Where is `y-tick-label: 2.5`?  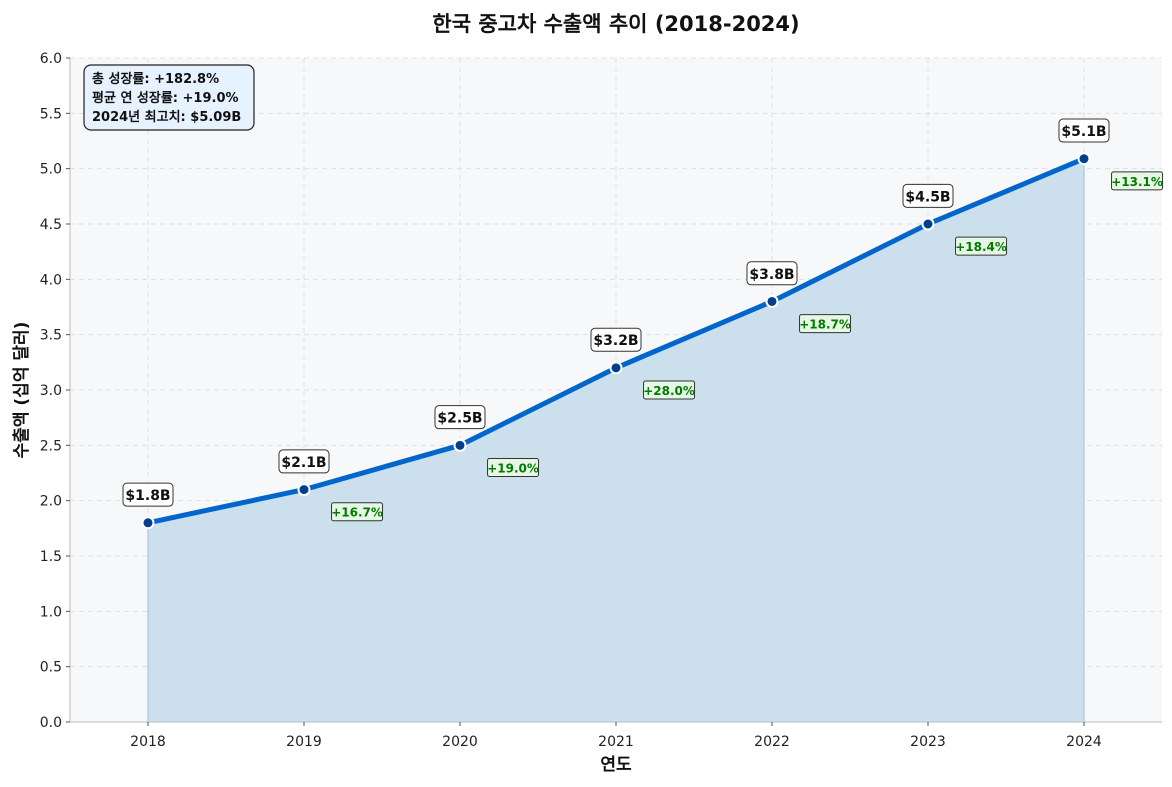 y-tick-label: 2.5 is located at coordinates (51, 446).